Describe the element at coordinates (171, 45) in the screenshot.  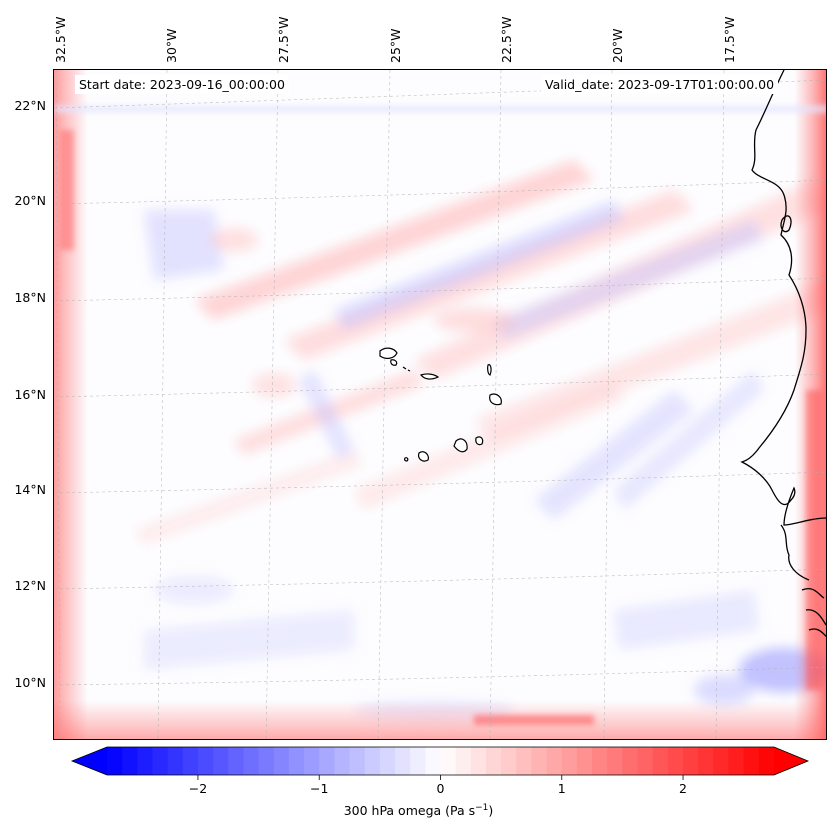
I see `lon-label-30w: 30°W` at that location.